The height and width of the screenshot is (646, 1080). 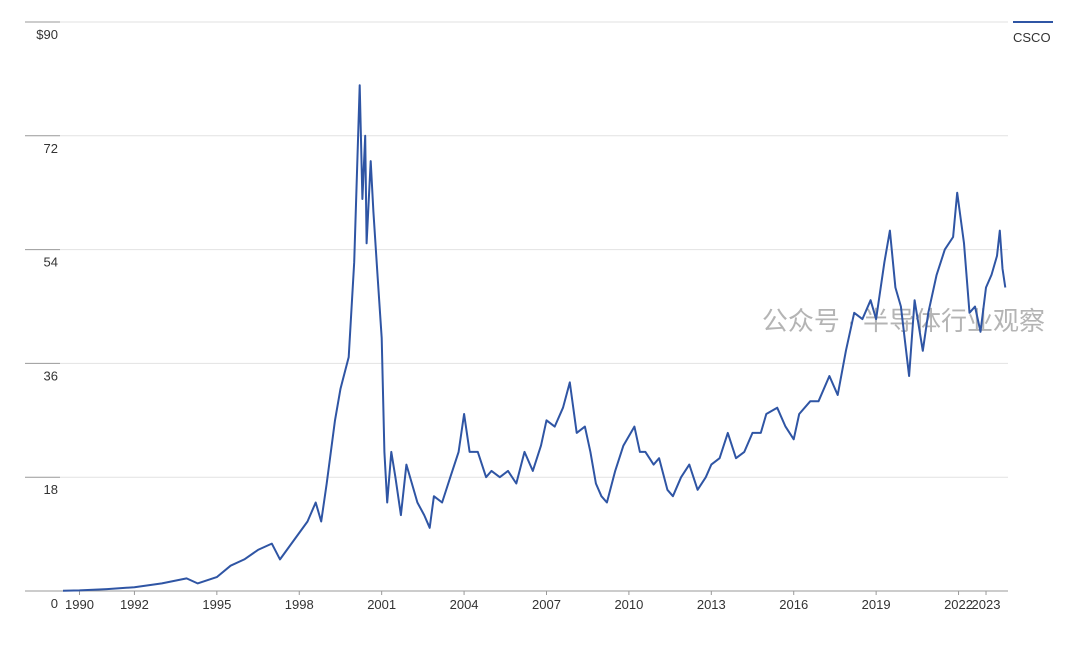 What do you see at coordinates (299, 604) in the screenshot?
I see `x-tick-label: 1998` at bounding box center [299, 604].